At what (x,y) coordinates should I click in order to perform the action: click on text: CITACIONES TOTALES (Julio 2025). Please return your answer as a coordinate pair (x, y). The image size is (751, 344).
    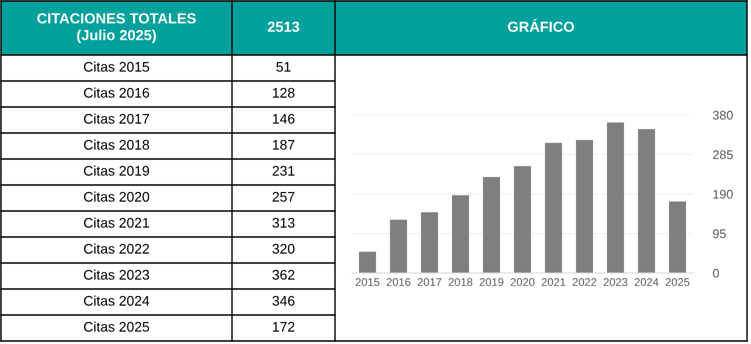
    Looking at the image, I should click on (116, 28).